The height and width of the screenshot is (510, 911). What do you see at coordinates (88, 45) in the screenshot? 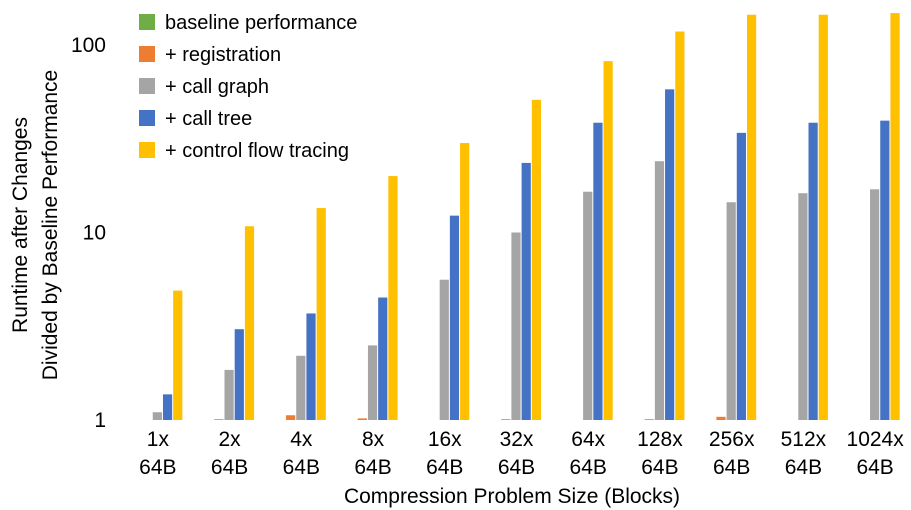
I see `y-tick-label: 100` at bounding box center [88, 45].